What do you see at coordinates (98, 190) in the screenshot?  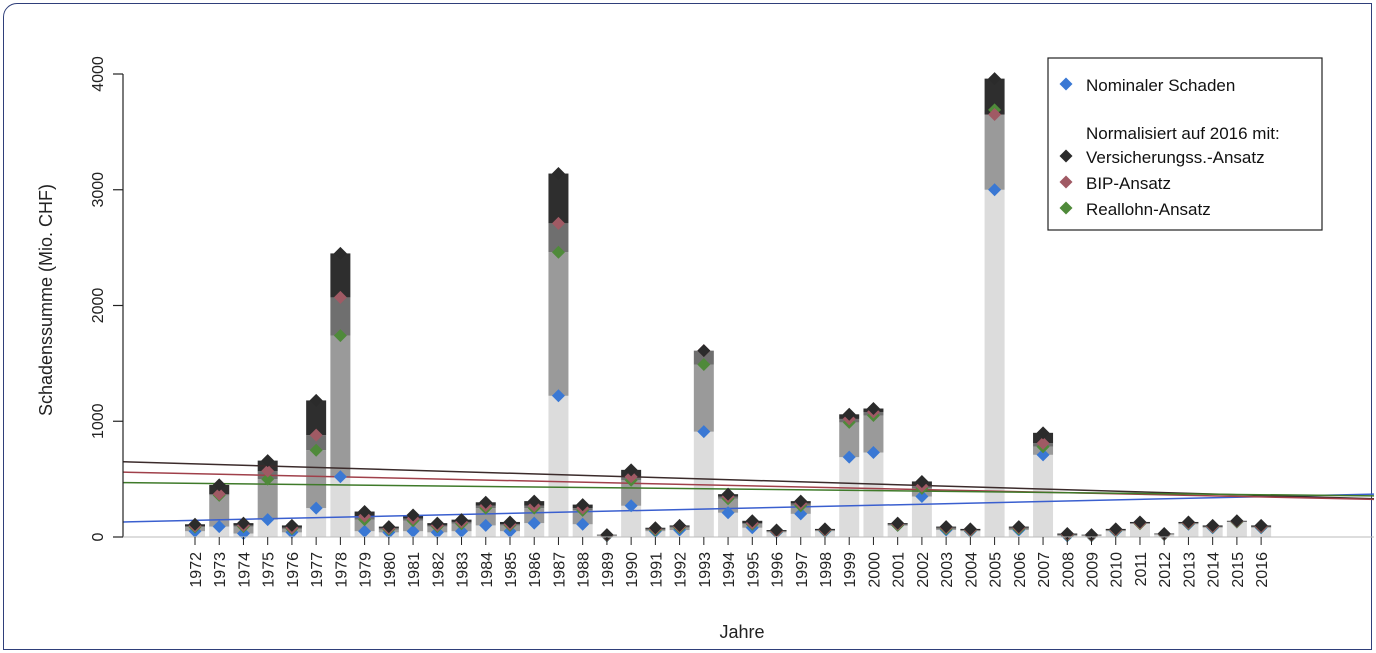 I see `y-tick-label-3000: 3000` at bounding box center [98, 190].